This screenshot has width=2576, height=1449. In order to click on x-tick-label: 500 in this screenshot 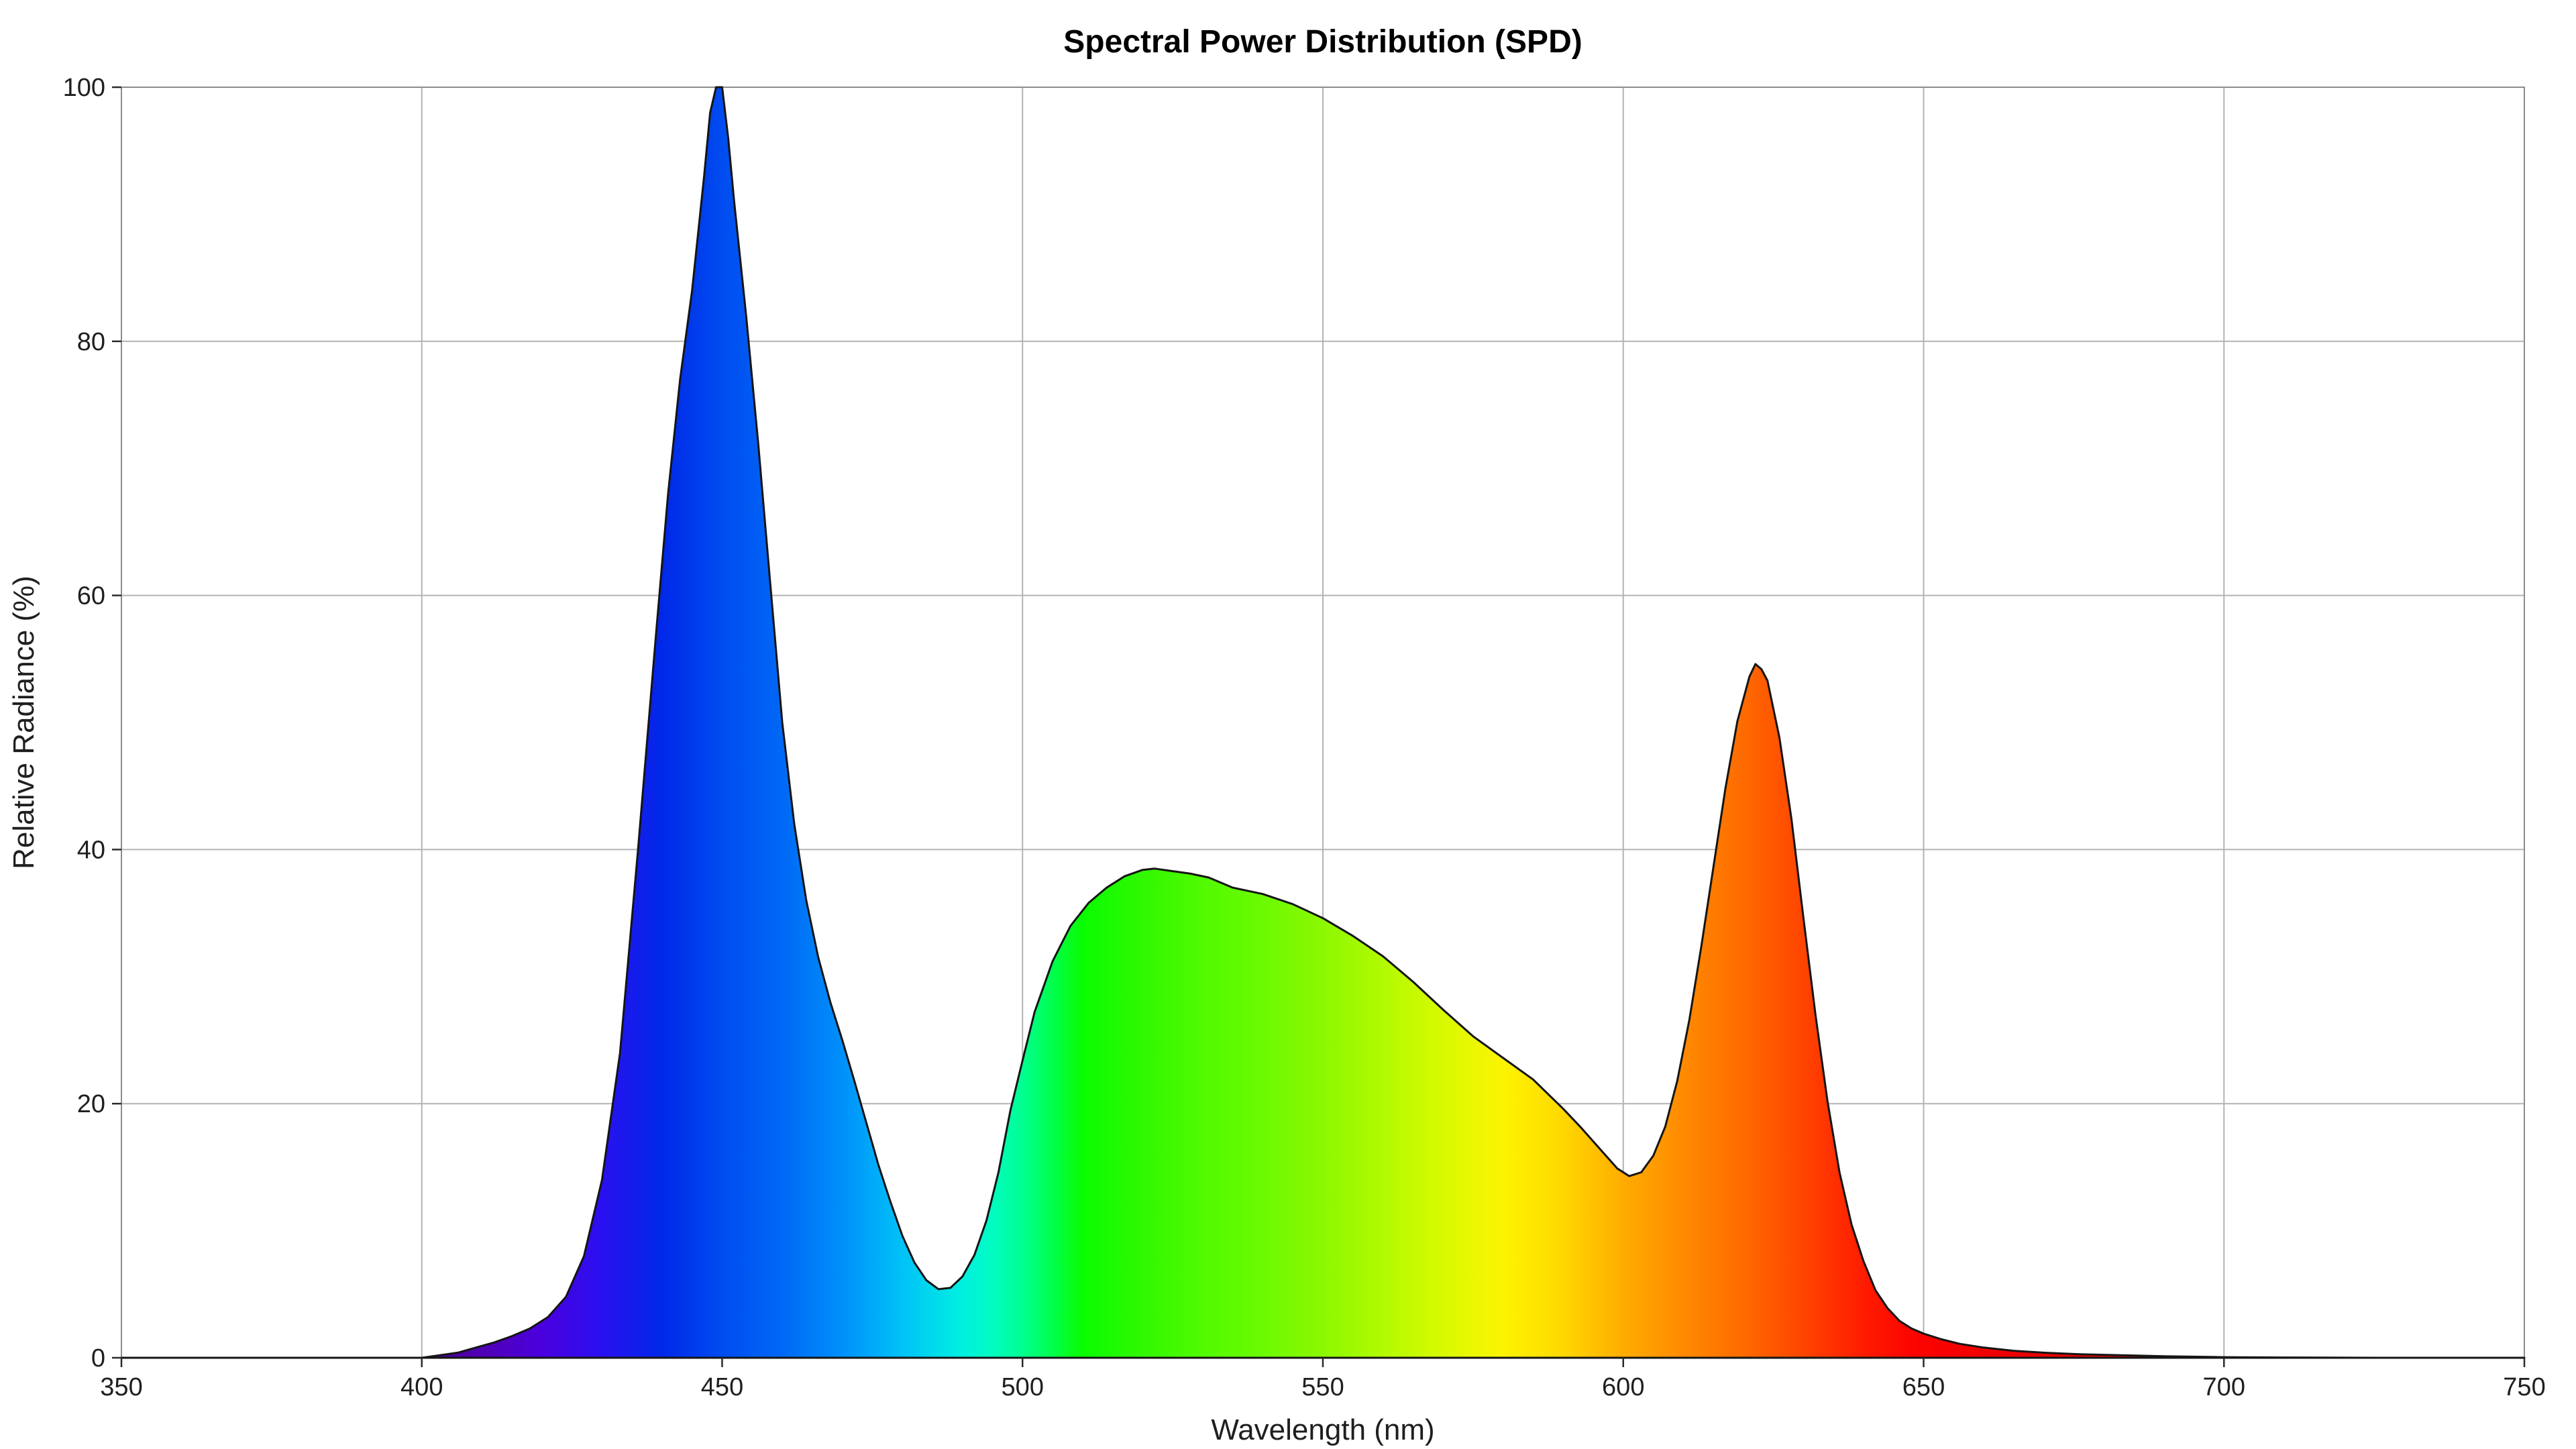, I will do `click(1023, 1387)`.